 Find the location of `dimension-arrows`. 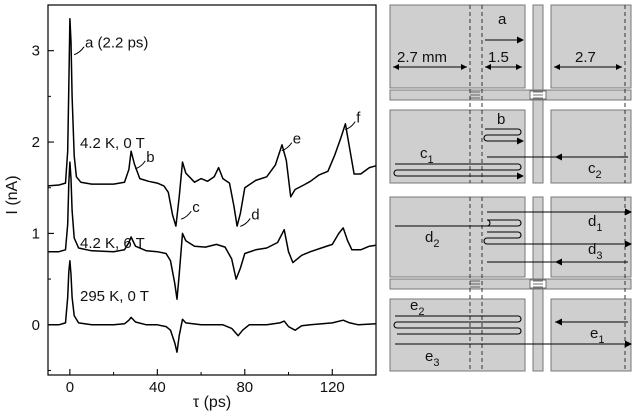

dimension-arrows is located at coordinates (507, 67).